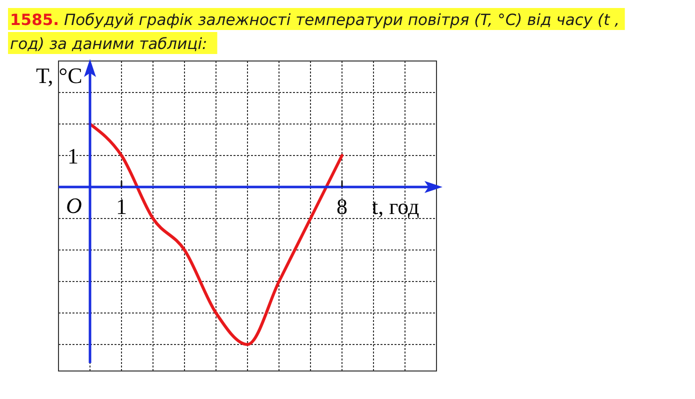 This screenshot has height=399, width=695. I want to click on annotation: O, so click(74, 205).